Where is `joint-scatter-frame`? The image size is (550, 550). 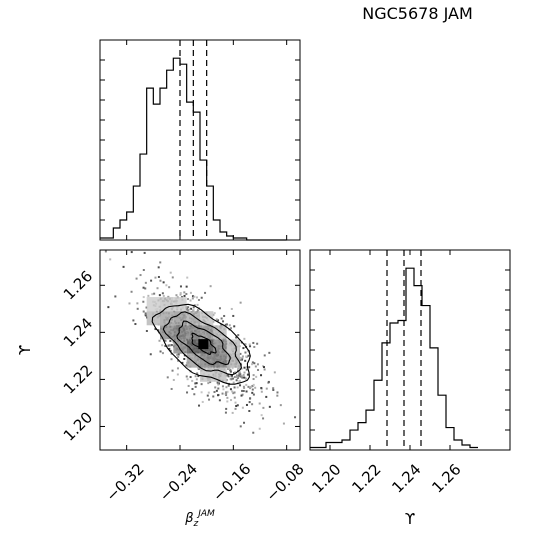
joint-scatter-frame is located at coordinates (200, 350).